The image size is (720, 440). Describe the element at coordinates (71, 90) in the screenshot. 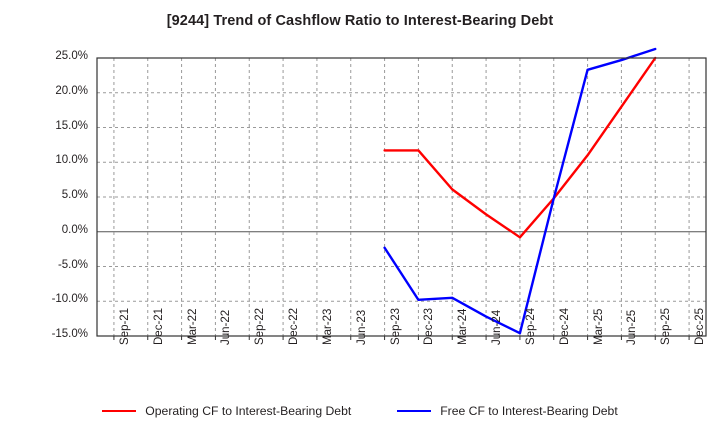

I see `y-axis-tick-label: 20.0%` at that location.